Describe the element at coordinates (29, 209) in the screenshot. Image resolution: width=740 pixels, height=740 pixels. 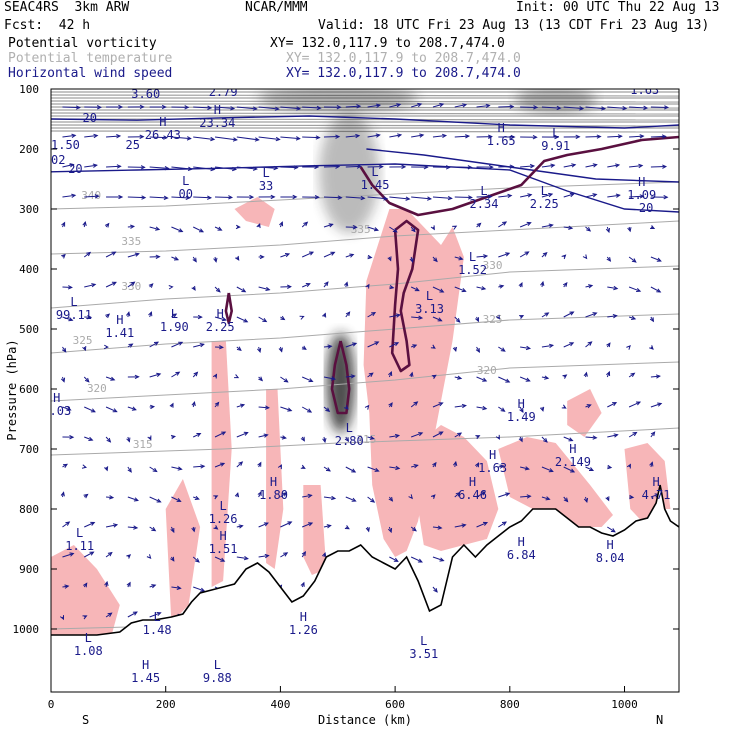
I see `y-tick-label: 300` at that location.